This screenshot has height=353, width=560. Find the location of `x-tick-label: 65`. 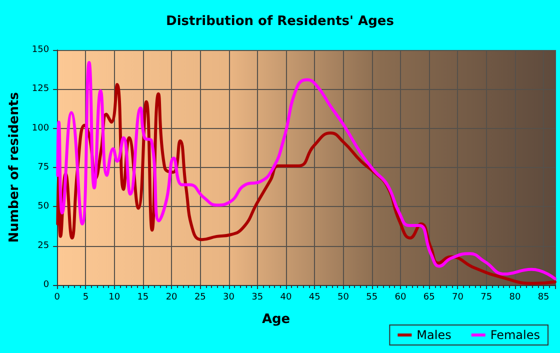

x-tick-label: 65 is located at coordinates (429, 297).